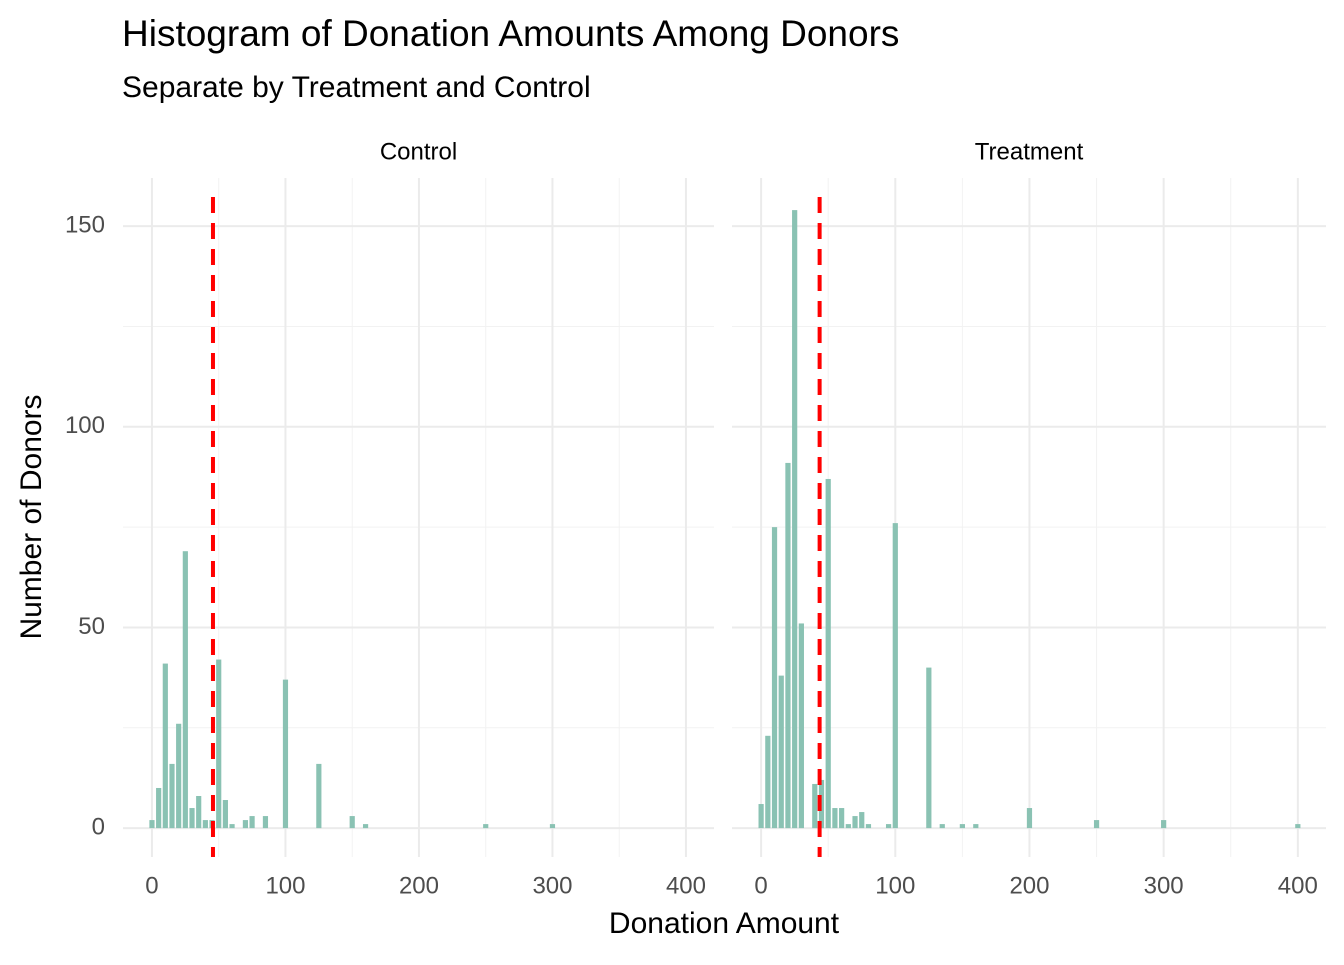 Image resolution: width=1344 pixels, height=965 pixels. I want to click on y-tick-label: 100, so click(85, 425).